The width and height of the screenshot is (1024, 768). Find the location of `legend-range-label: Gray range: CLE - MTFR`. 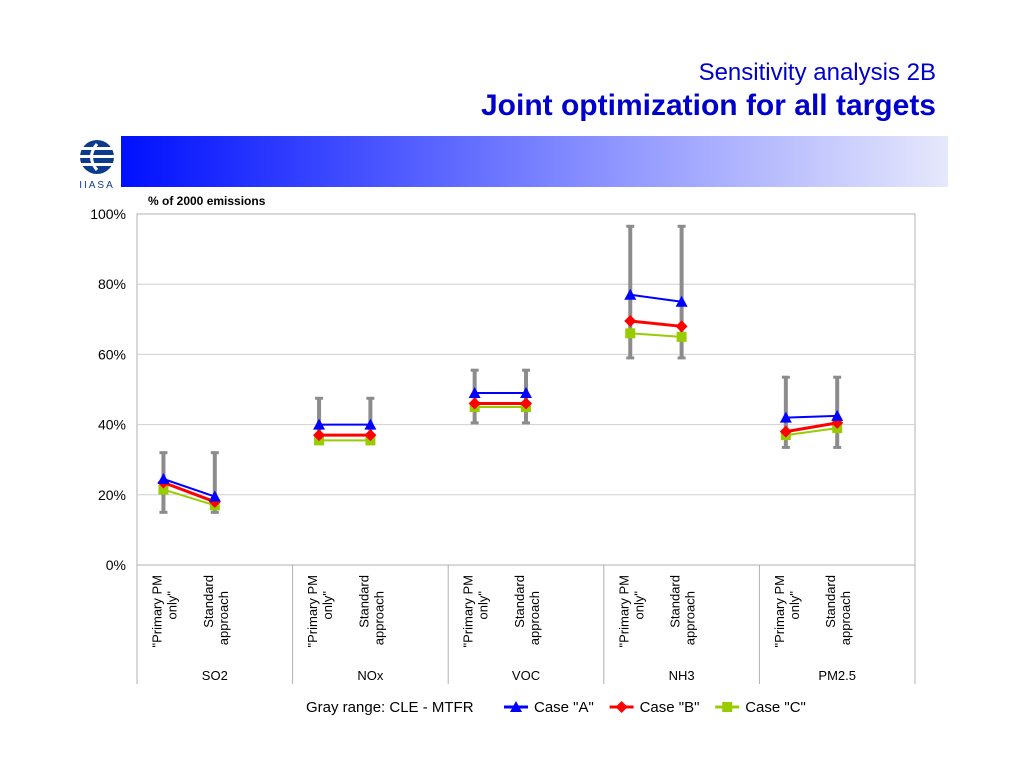

legend-range-label: Gray range: CLE - MTFR is located at coordinates (390, 707).